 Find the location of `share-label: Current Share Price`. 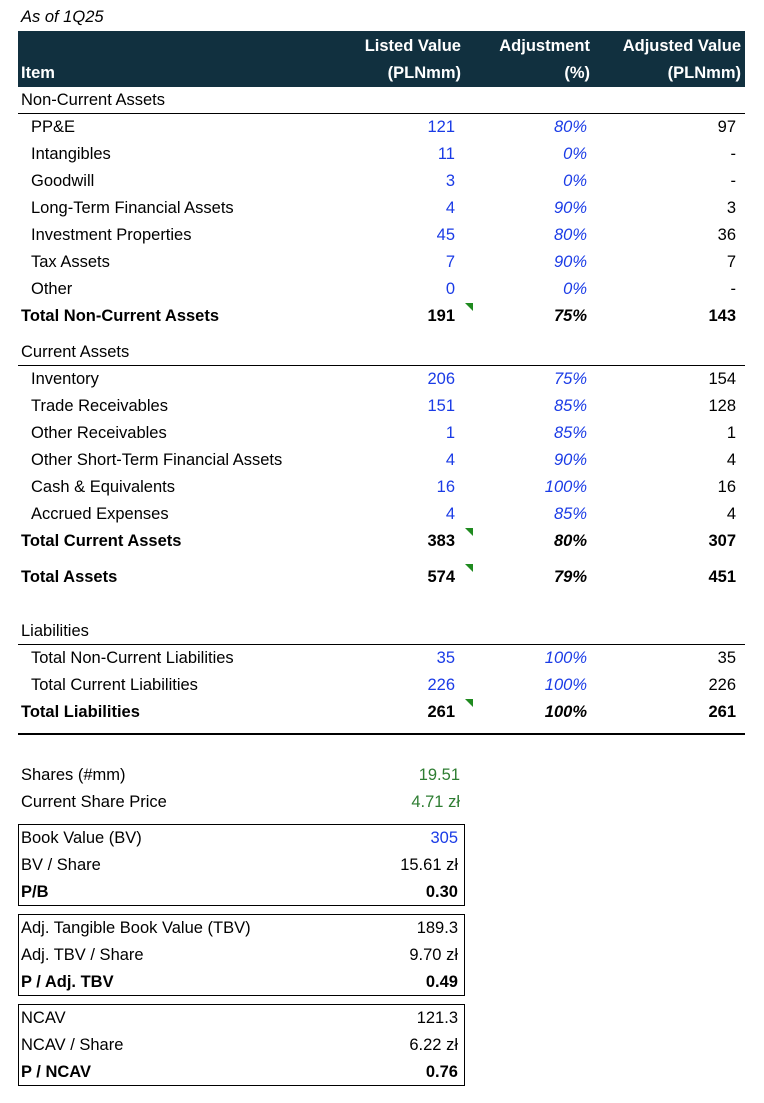

share-label: Current Share Price is located at coordinates (94, 802).